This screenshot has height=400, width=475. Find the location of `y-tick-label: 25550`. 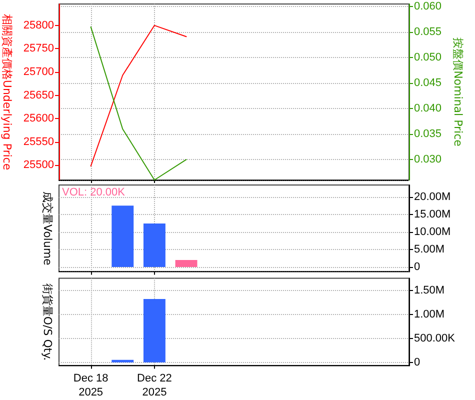

y-tick-label: 25550 is located at coordinates (38, 142).